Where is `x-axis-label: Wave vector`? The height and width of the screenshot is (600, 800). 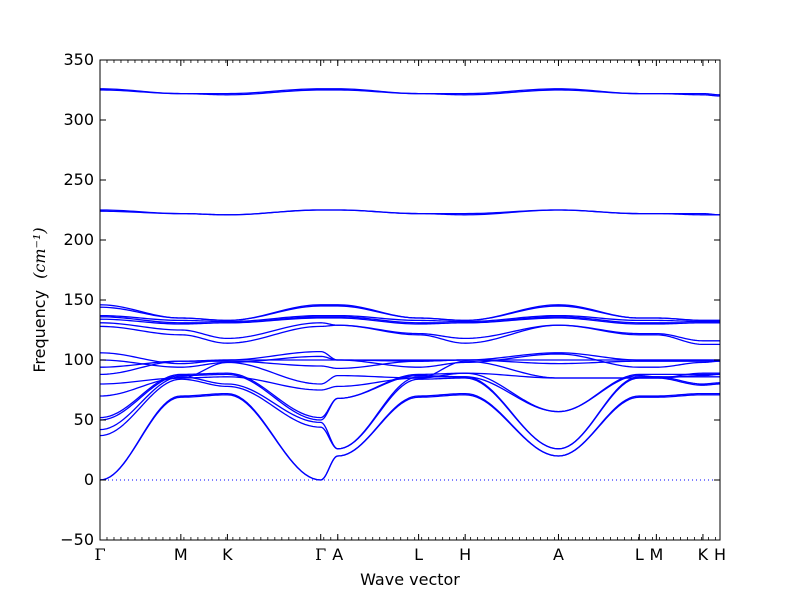
x-axis-label: Wave vector is located at coordinates (410, 579).